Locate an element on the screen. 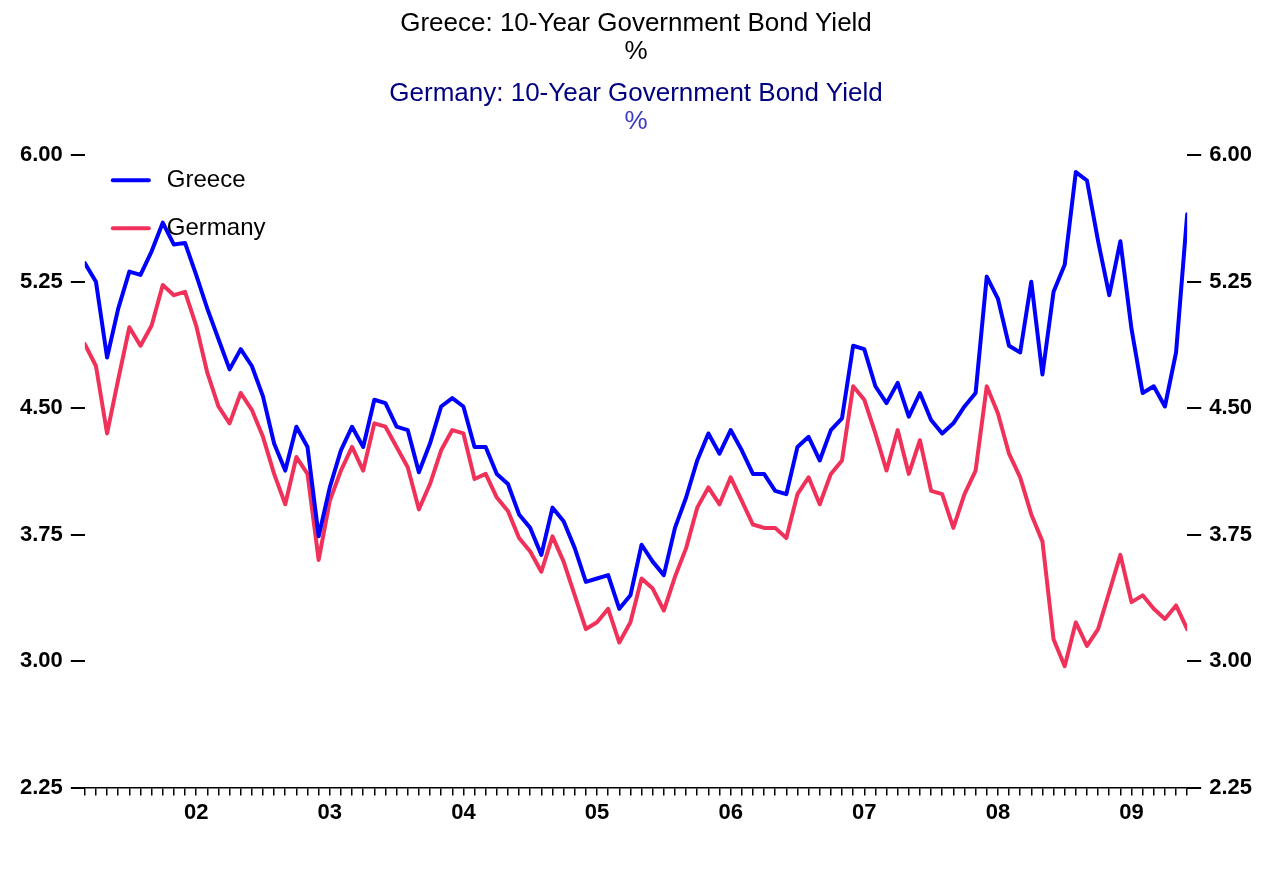 The width and height of the screenshot is (1272, 884). y-tick-label: 6.00 is located at coordinates (41, 154).